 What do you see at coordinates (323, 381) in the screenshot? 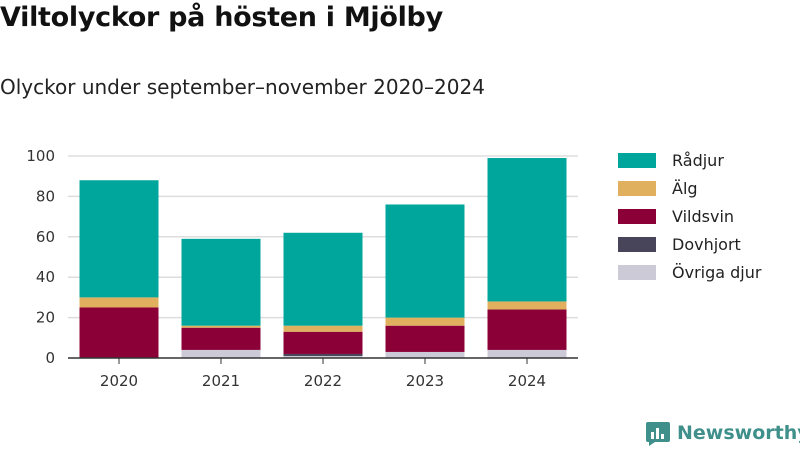
I see `x-tick-label-2022: 2022` at bounding box center [323, 381].